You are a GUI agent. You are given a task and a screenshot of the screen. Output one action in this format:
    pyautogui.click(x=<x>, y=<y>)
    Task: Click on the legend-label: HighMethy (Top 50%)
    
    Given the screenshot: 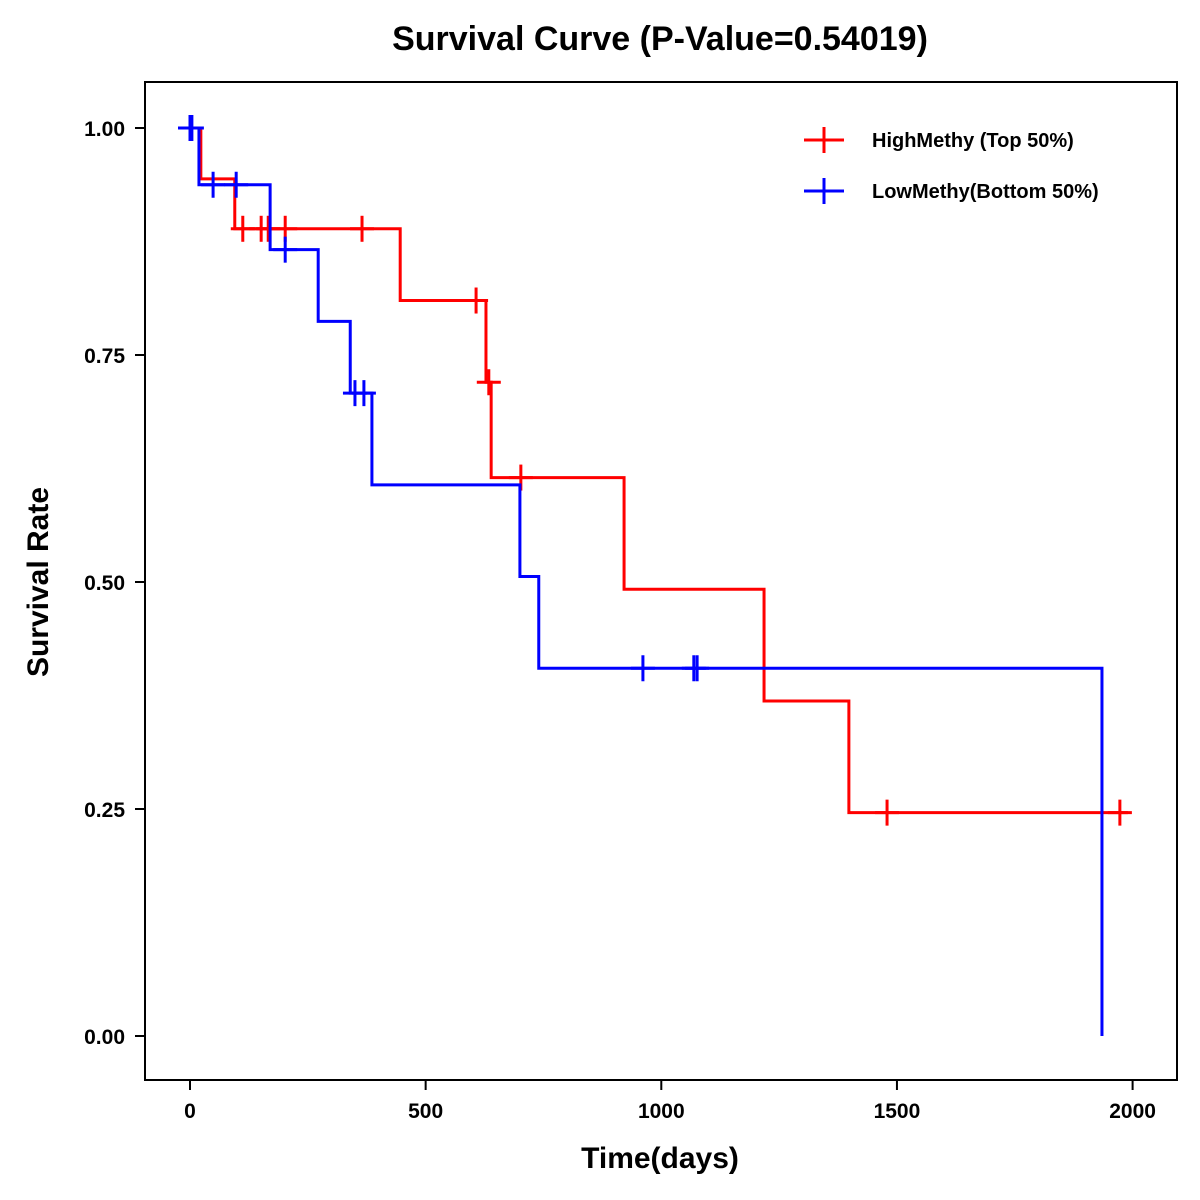 What is the action you would take?
    pyautogui.click(x=973, y=141)
    